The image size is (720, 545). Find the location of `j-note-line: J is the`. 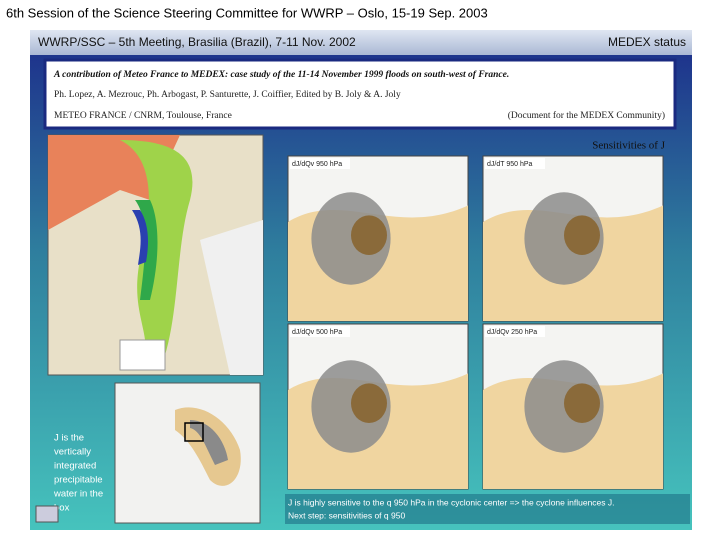

j-note-line: J is the is located at coordinates (69, 438).